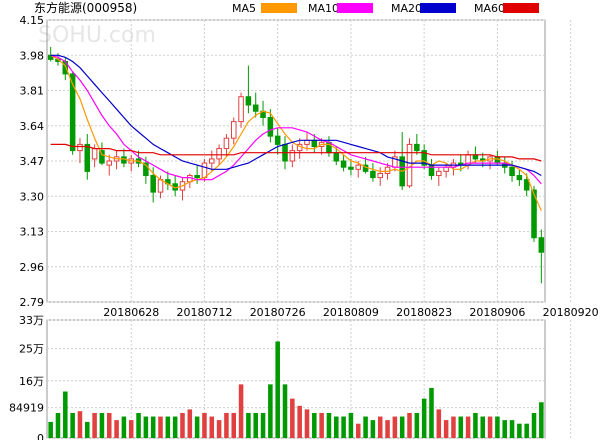  What do you see at coordinates (385, 8) in the screenshot?
I see `legend: MA5 MA10 MA20 MA60` at bounding box center [385, 8].